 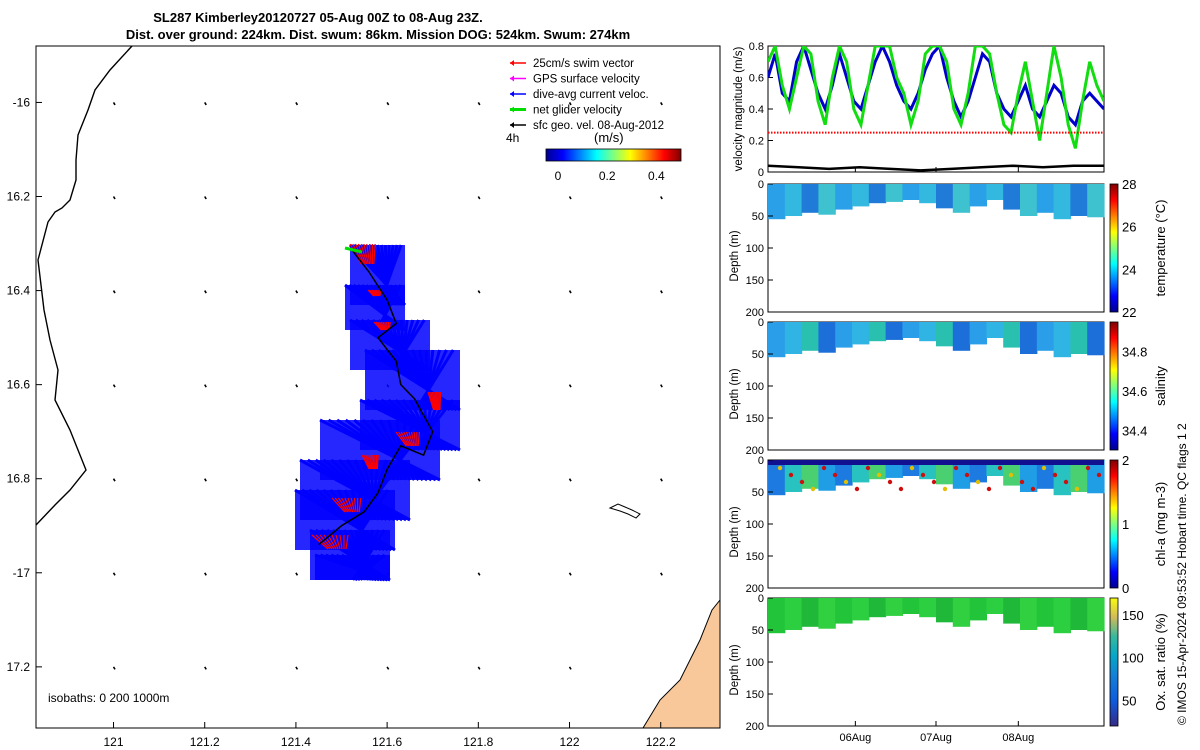 I want to click on colorbar-tick-label: 100, so click(x=1133, y=658).